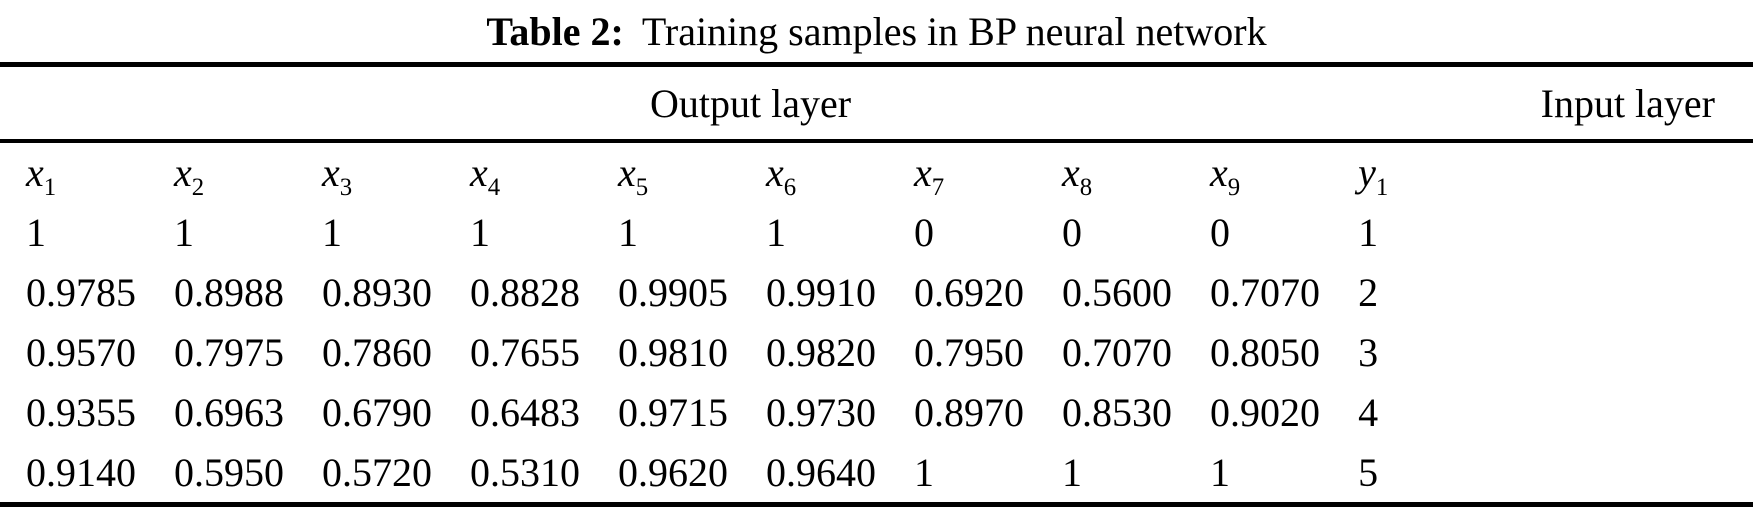 The height and width of the screenshot is (508, 1753). What do you see at coordinates (377, 292) in the screenshot?
I see `cell-x3-row2: 0.8930` at bounding box center [377, 292].